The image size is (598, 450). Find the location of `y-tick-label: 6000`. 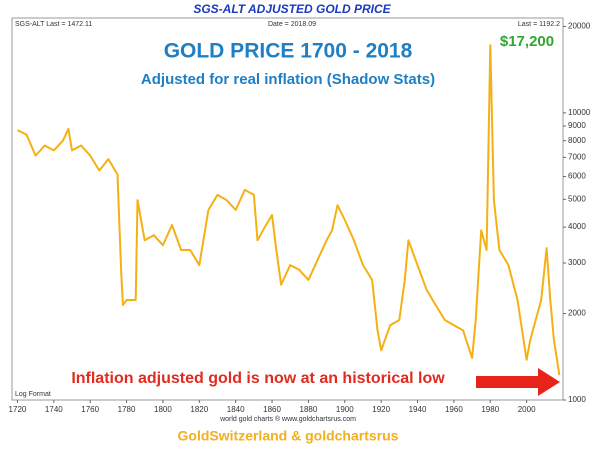

y-tick-label: 6000 is located at coordinates (577, 176).